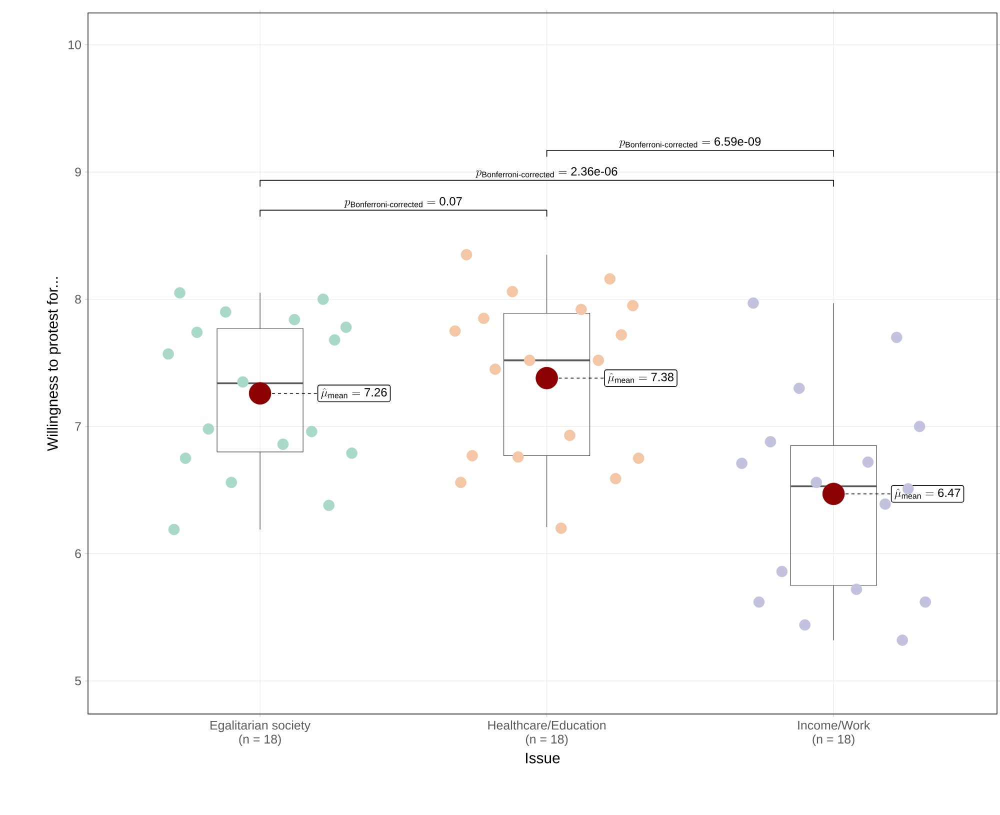 This screenshot has height=815, width=1000. I want to click on annotation: $p_{\text{Bonferroni-corrected}} = \text{0.07}$, so click(403, 202).